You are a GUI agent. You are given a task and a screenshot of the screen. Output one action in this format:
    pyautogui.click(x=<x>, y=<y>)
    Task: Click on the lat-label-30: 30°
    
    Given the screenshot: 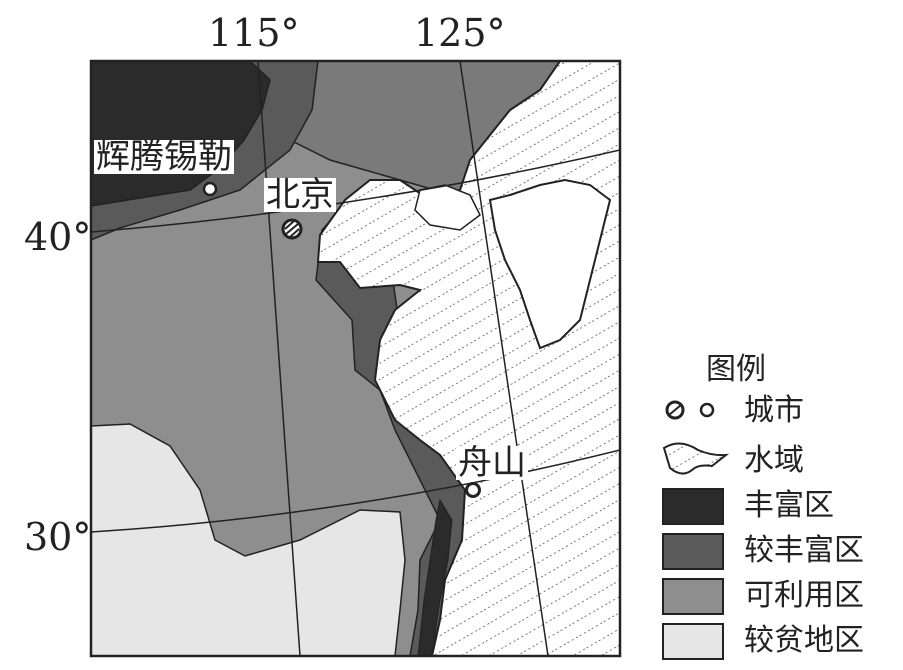 What is the action you would take?
    pyautogui.click(x=58, y=537)
    